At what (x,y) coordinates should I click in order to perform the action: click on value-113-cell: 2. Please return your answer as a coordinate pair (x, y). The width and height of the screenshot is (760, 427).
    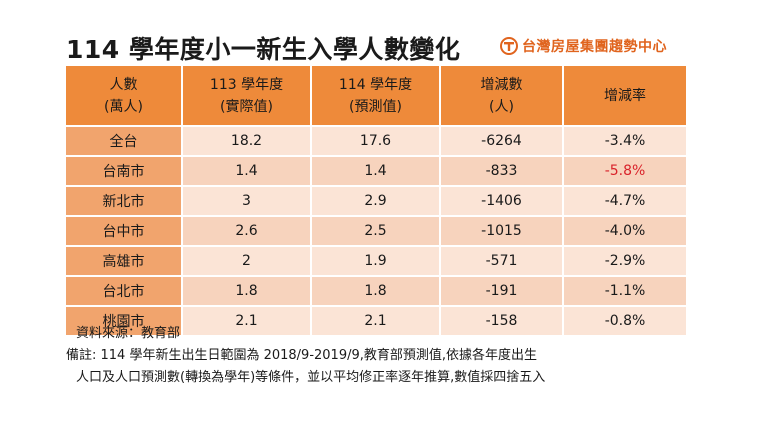
    Looking at the image, I should click on (247, 261).